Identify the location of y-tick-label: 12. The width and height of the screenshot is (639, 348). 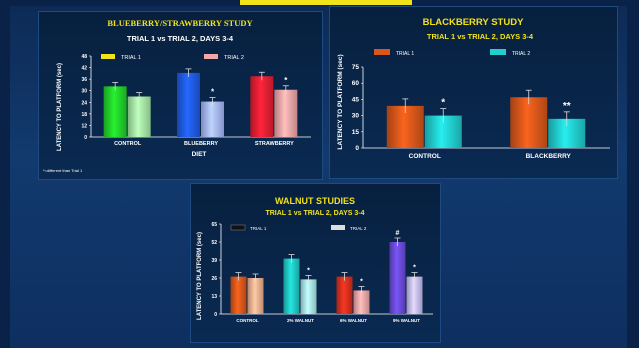
(84, 126).